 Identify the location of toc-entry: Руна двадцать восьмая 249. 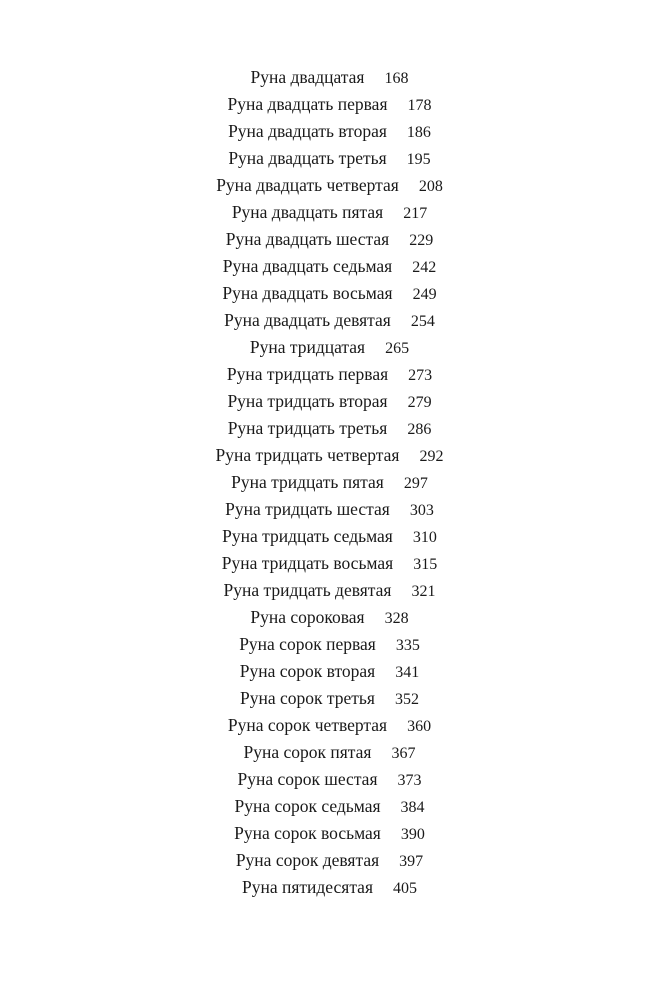
(329, 293).